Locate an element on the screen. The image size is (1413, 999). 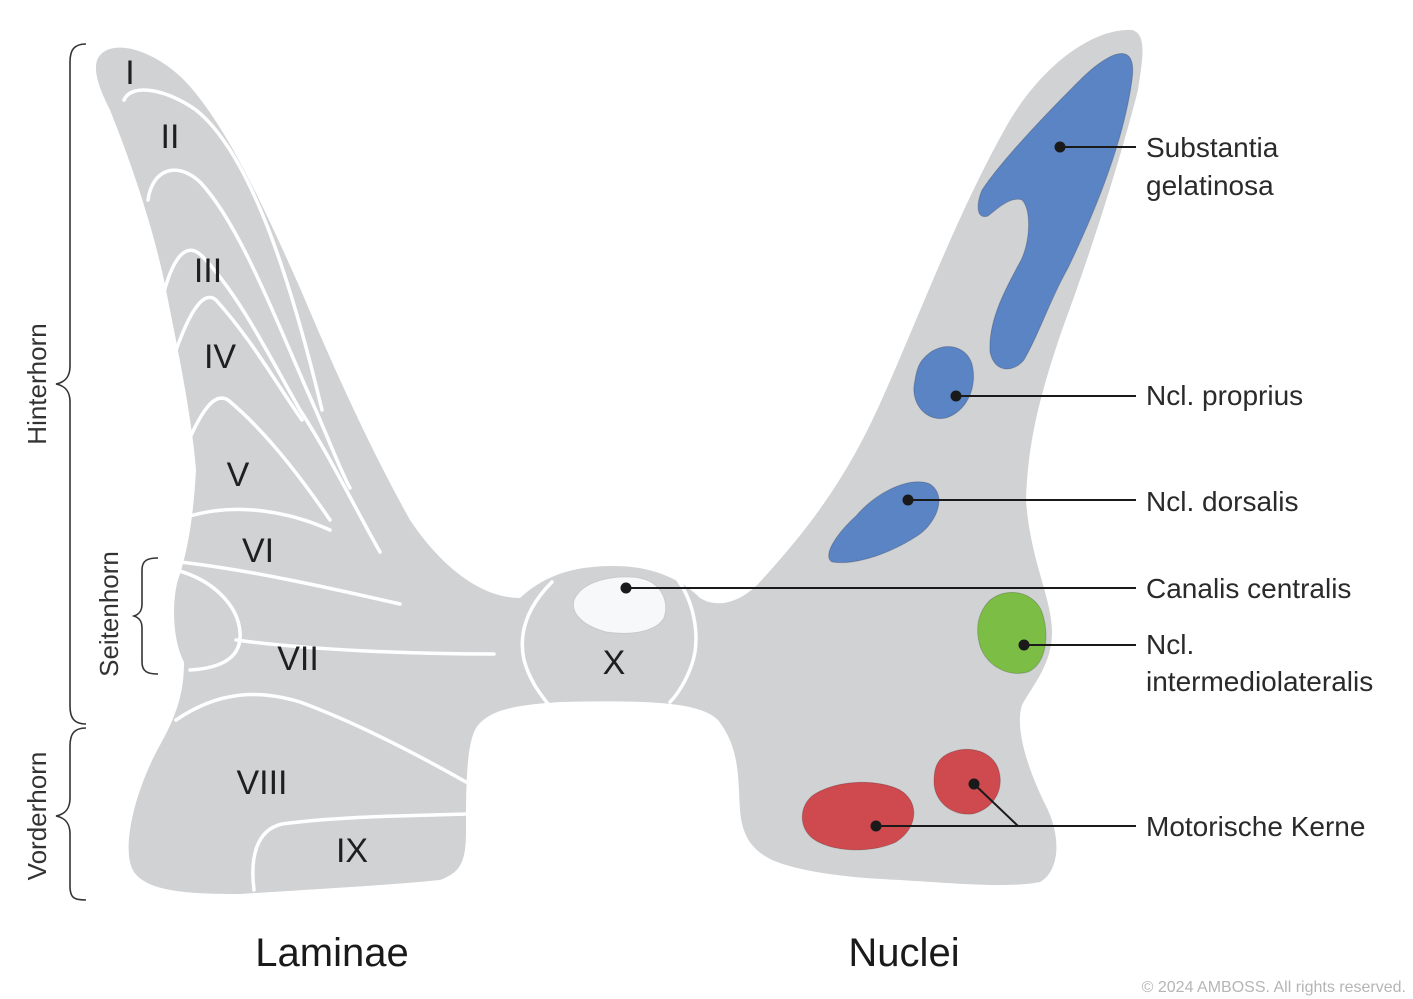
label-ncl-proprius: Ncl. proprius is located at coordinates (1224, 395).